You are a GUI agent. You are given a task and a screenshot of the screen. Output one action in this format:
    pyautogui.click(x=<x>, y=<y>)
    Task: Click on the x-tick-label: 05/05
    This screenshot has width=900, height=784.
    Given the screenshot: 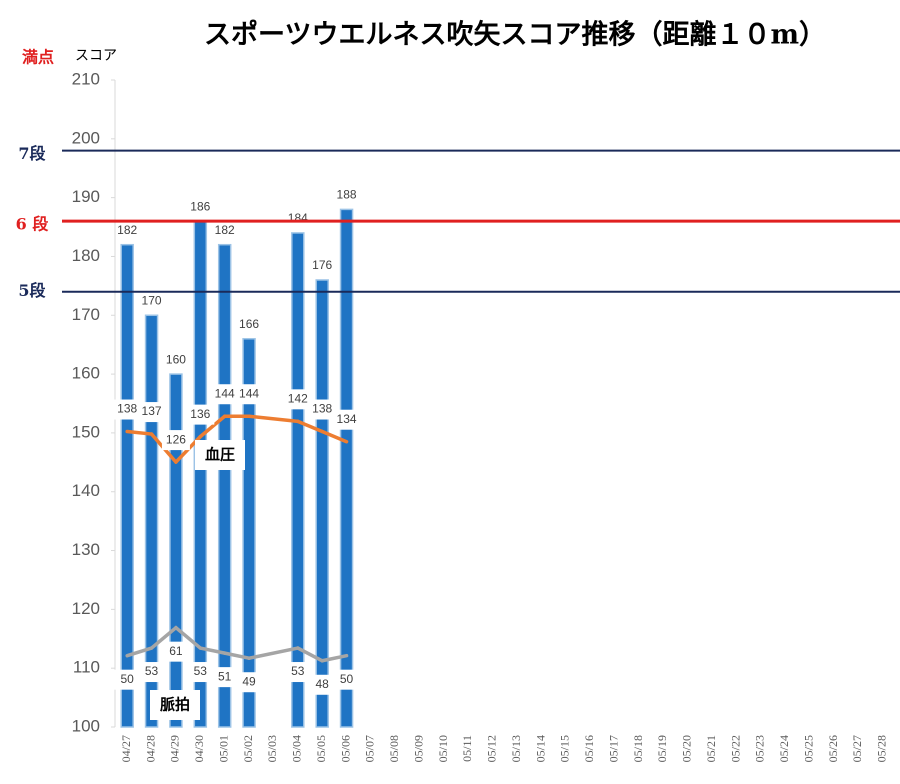 What is the action you would take?
    pyautogui.click(x=321, y=748)
    